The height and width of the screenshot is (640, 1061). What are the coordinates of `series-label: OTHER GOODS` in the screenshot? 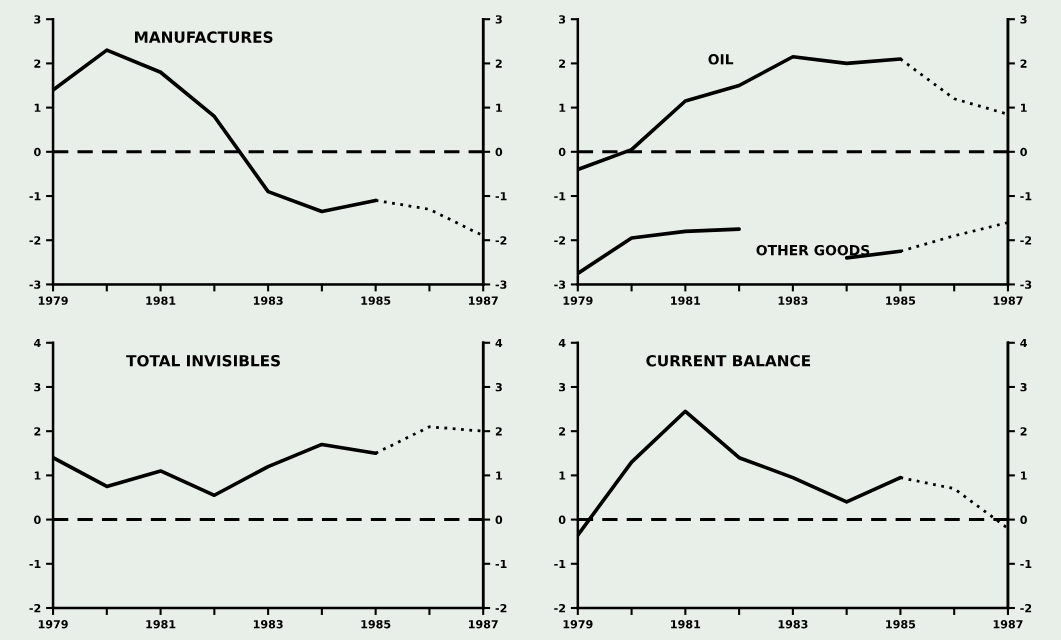 It's located at (813, 250).